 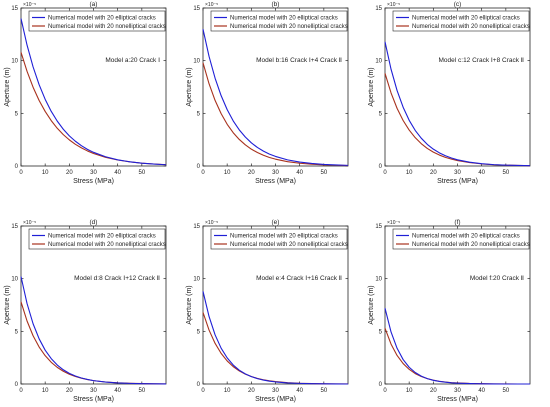 What do you see at coordinates (94, 222) in the screenshot?
I see `panel-label: (d)` at bounding box center [94, 222].